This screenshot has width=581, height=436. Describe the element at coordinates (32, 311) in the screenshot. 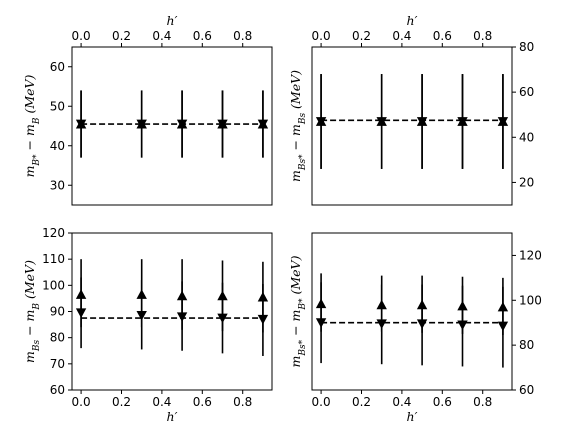

I see `y-axis-label: mBs − mB (MeV)` at that location.